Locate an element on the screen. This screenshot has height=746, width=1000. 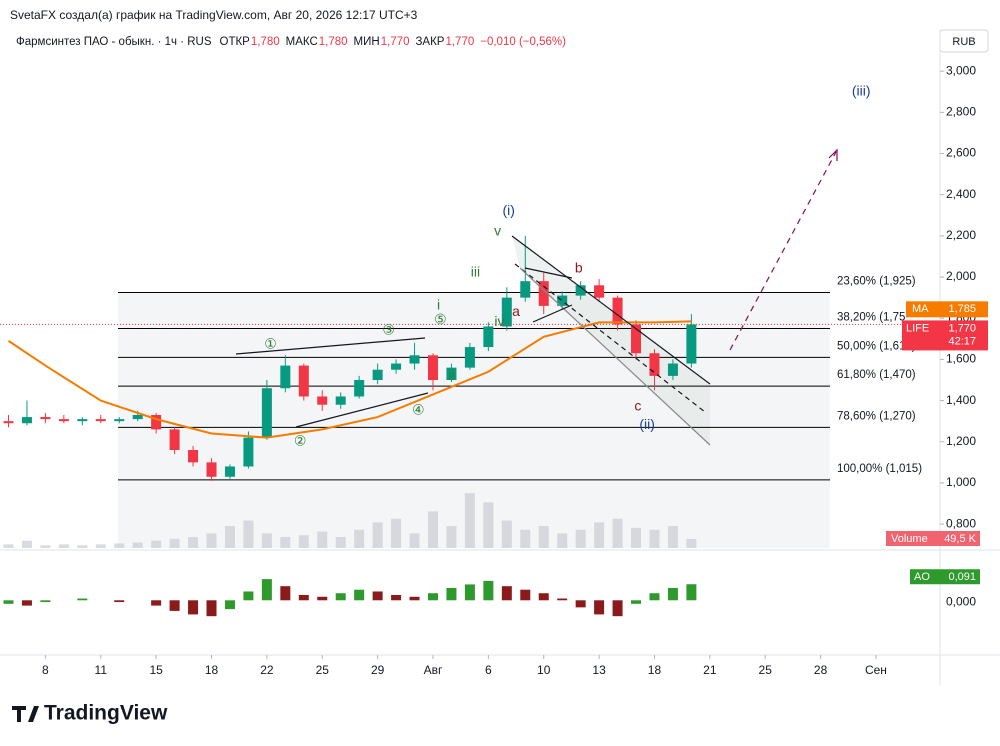
x-tick-label: 6 is located at coordinates (488, 670).